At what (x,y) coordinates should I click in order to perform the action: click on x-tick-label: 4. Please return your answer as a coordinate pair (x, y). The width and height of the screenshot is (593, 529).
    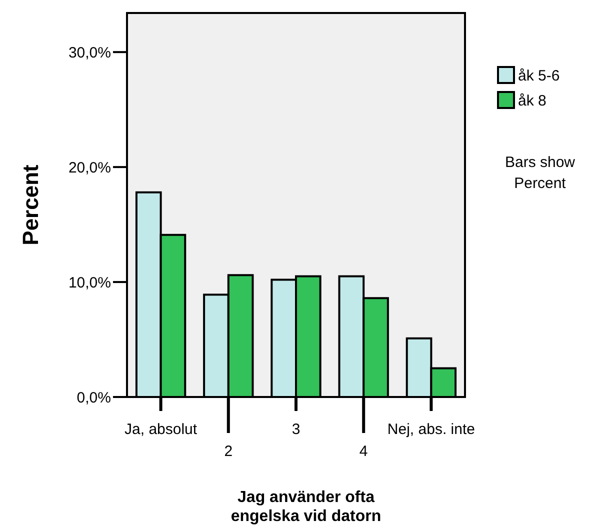
    Looking at the image, I should click on (363, 451).